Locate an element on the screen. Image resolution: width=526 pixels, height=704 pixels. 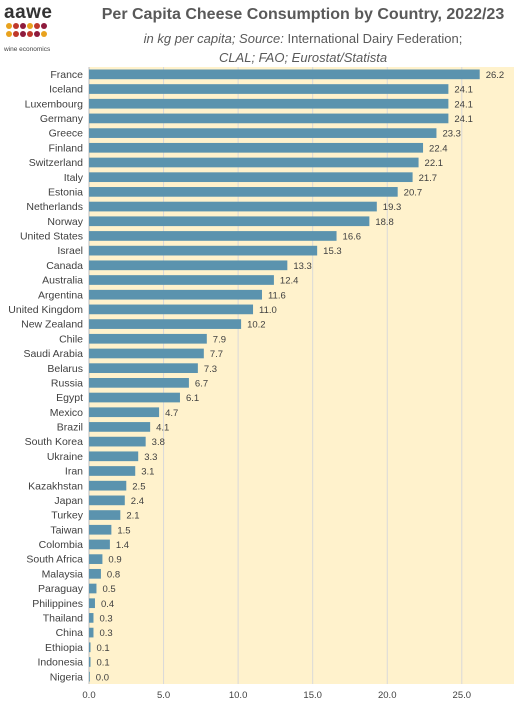
category-label: Finland is located at coordinates (66, 148).